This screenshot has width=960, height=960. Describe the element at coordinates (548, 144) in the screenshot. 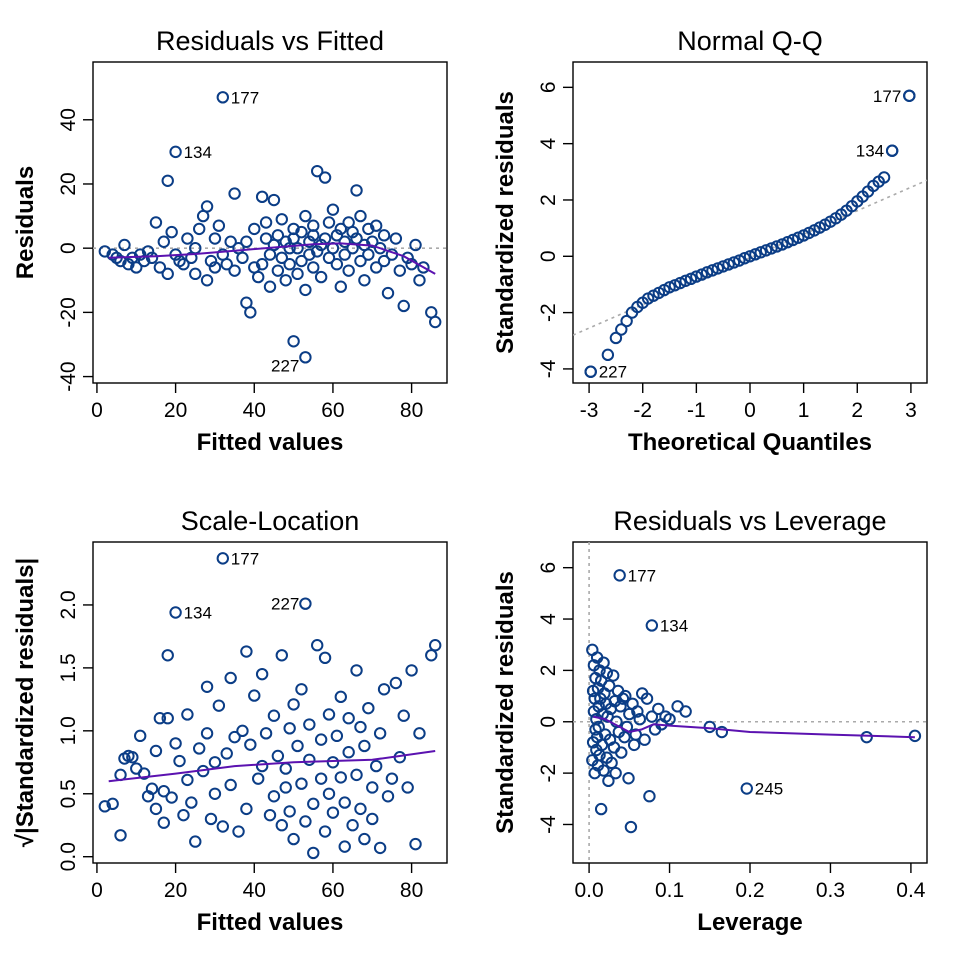

I see `y-tick-label: 4` at that location.